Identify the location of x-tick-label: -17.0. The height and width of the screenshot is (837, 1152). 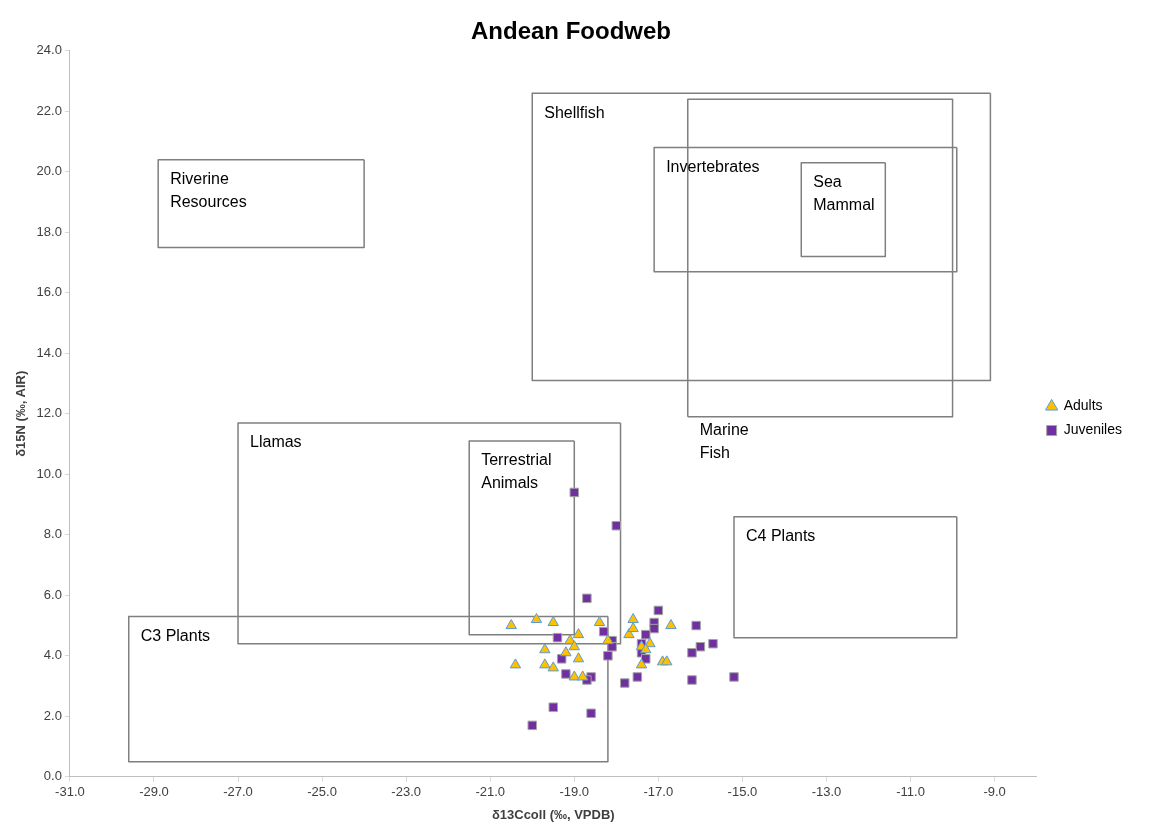
(658, 792).